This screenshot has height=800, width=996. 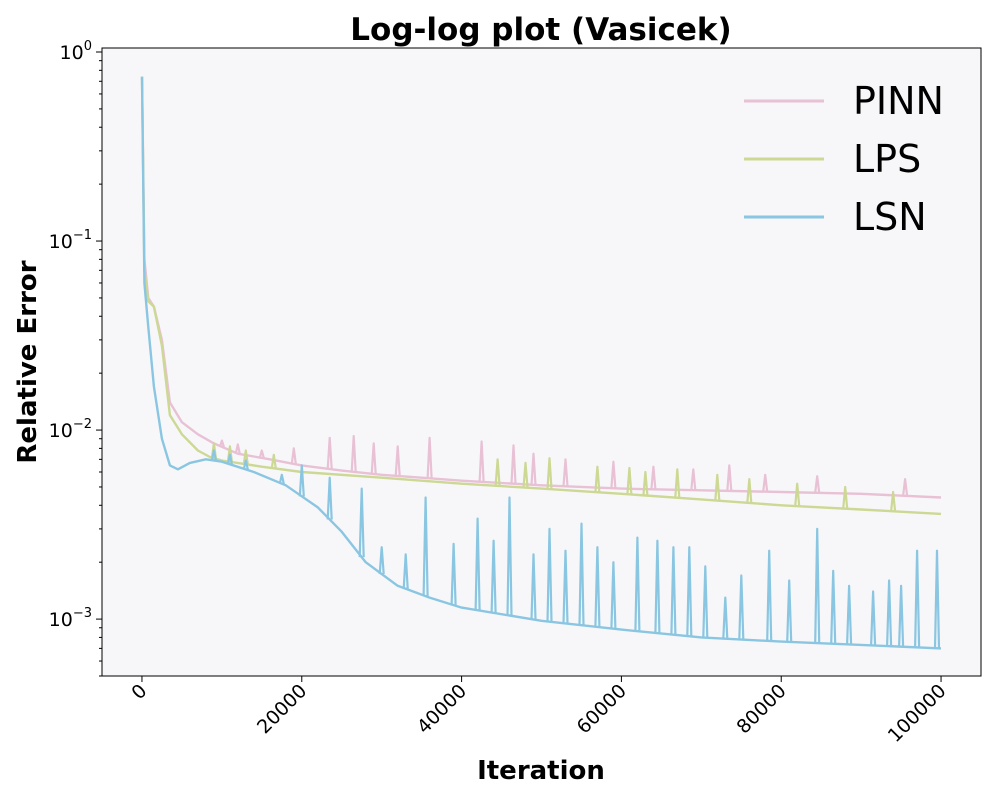 What do you see at coordinates (442, 709) in the screenshot?
I see `x-tick-label: 40000` at bounding box center [442, 709].